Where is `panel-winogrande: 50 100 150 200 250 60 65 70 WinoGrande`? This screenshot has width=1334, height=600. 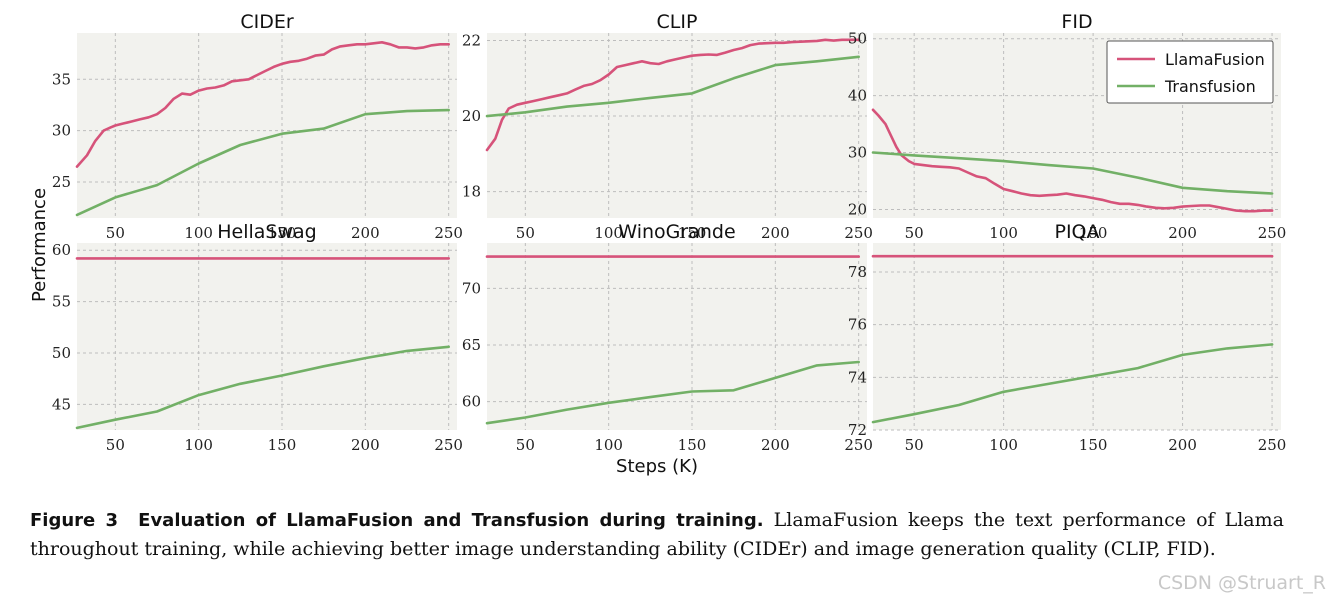 panel-winogrande: 50 100 150 200 250 60 65 70 WinoGrande is located at coordinates (667, 337).